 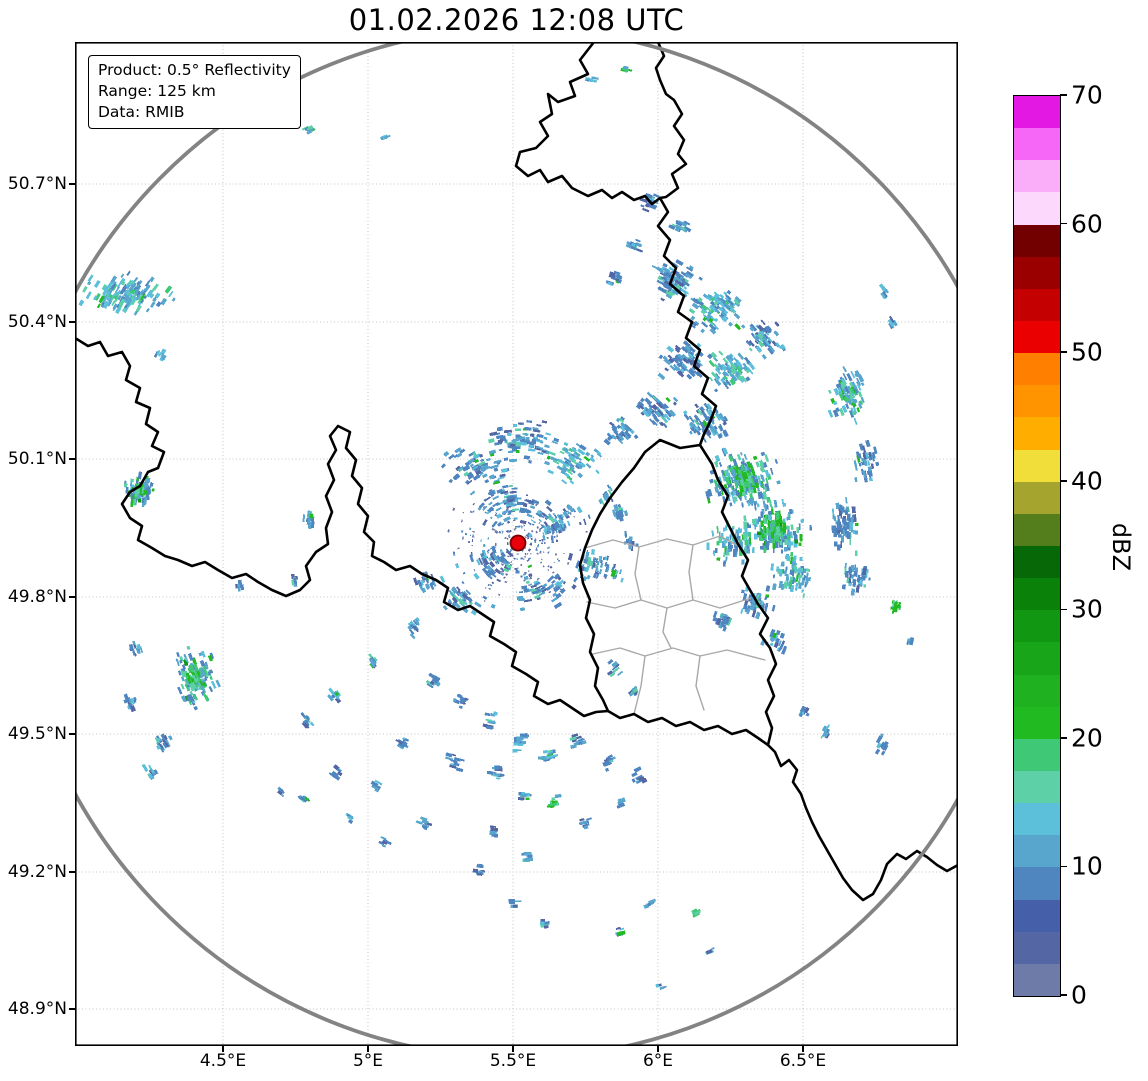 What do you see at coordinates (1087, 609) in the screenshot?
I see `colorbar-tick-label: 30` at bounding box center [1087, 609].